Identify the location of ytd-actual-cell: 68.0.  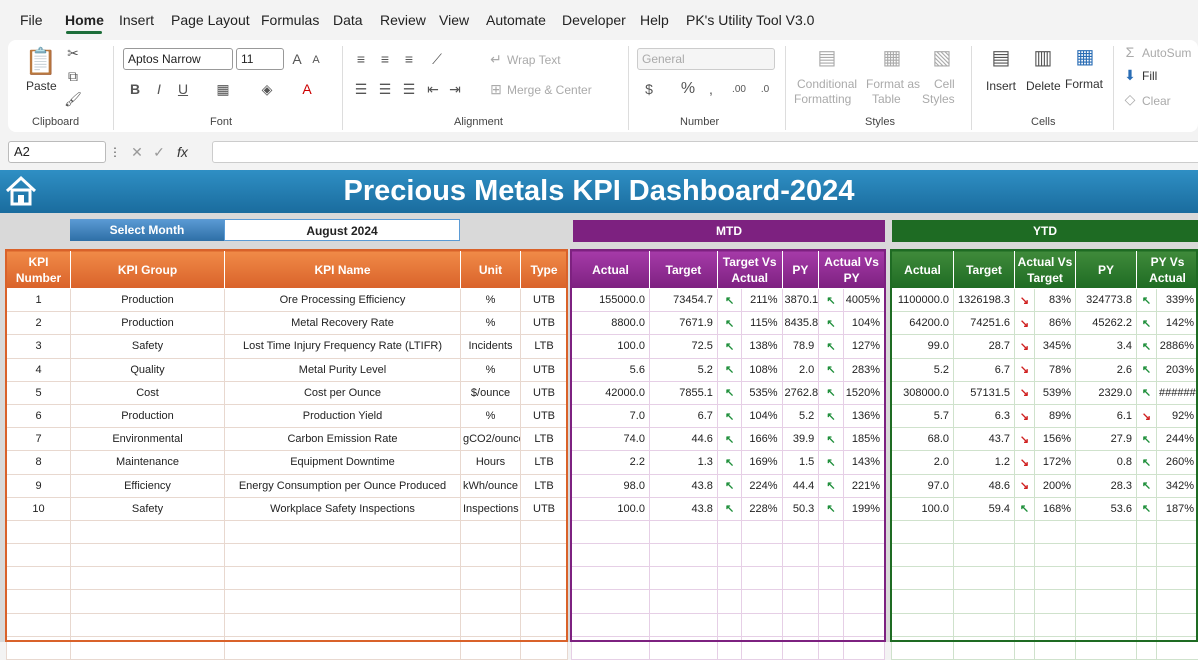
(923, 439).